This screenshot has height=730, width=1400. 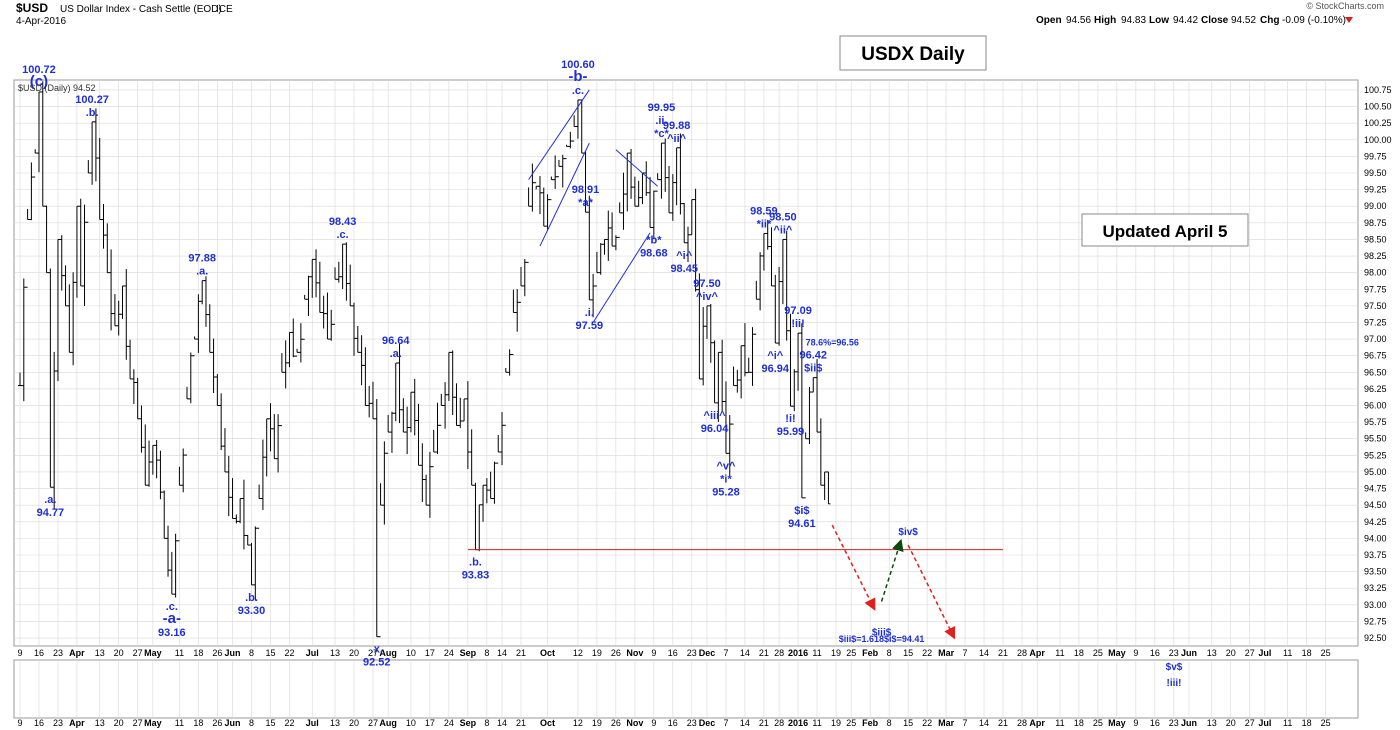 What do you see at coordinates (475, 563) in the screenshot?
I see `wave-label-line: .b.` at bounding box center [475, 563].